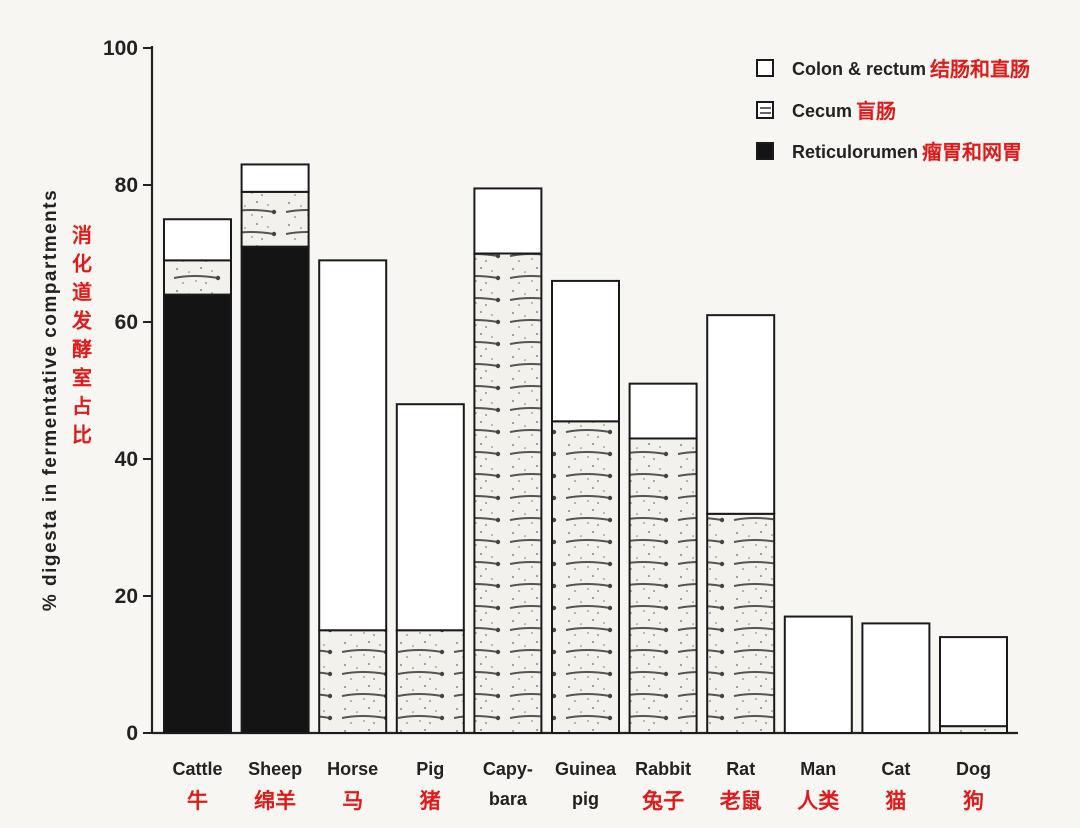 The image size is (1080, 828). What do you see at coordinates (82, 378) in the screenshot?
I see `y-axis-title-cn-char: 室` at bounding box center [82, 378].